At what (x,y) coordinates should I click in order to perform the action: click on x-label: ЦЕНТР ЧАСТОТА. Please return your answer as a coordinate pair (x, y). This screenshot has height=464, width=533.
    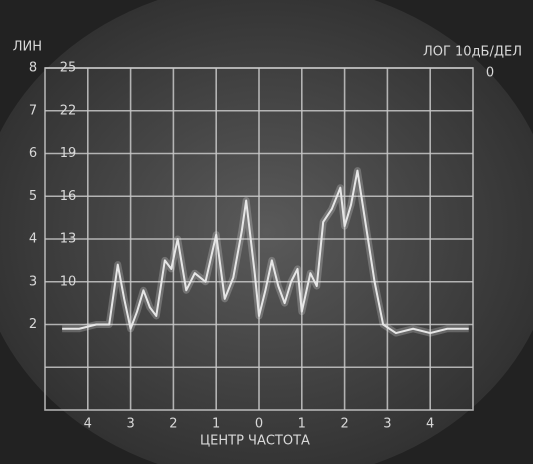
    Looking at the image, I should click on (255, 441).